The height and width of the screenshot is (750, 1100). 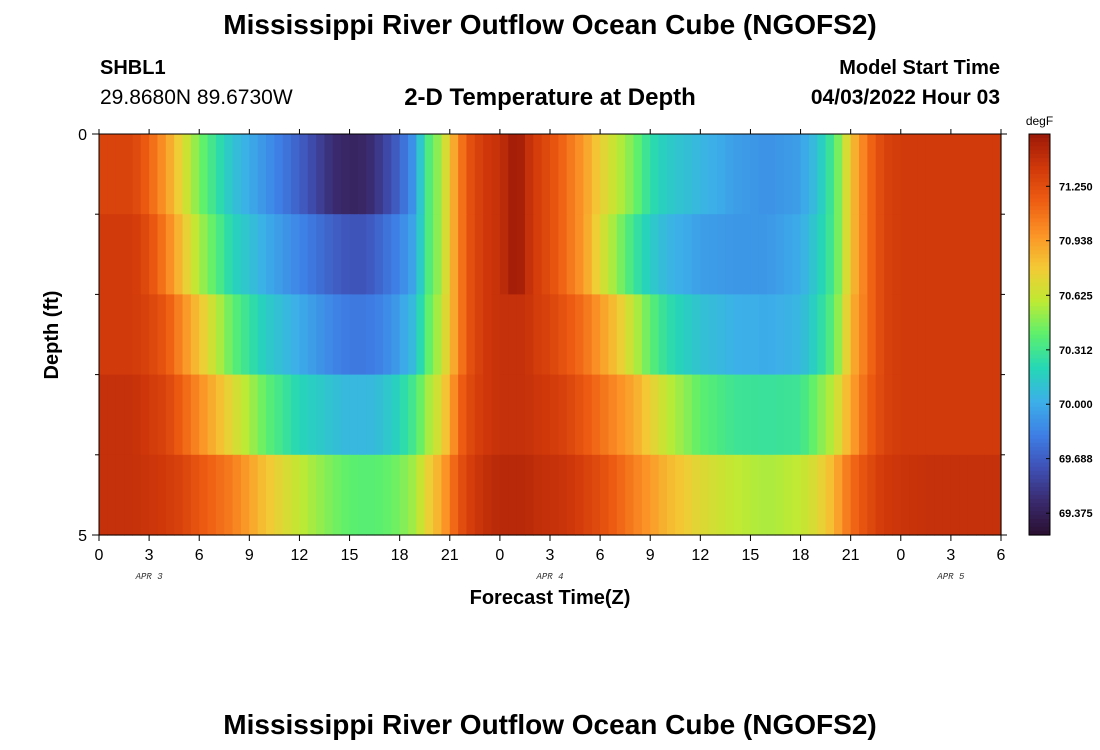 What do you see at coordinates (249, 555) in the screenshot?
I see `x-tick-label: 9` at bounding box center [249, 555].